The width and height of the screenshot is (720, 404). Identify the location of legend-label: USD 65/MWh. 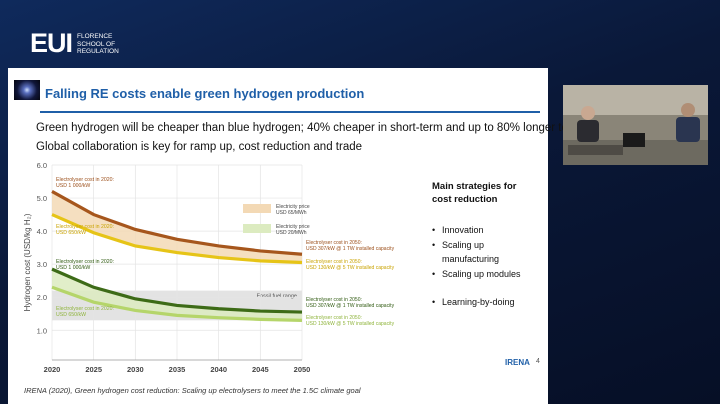
(291, 213).